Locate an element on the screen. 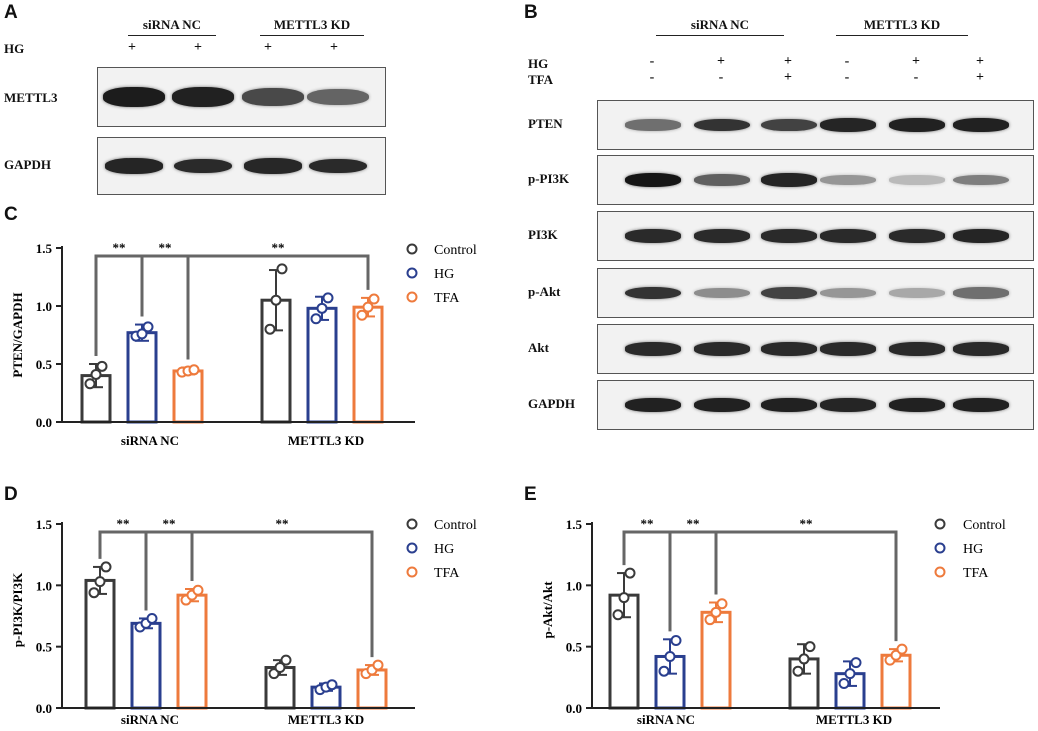 The image size is (1038, 731). chart-d-significance-bracket is located at coordinates (282, 594).